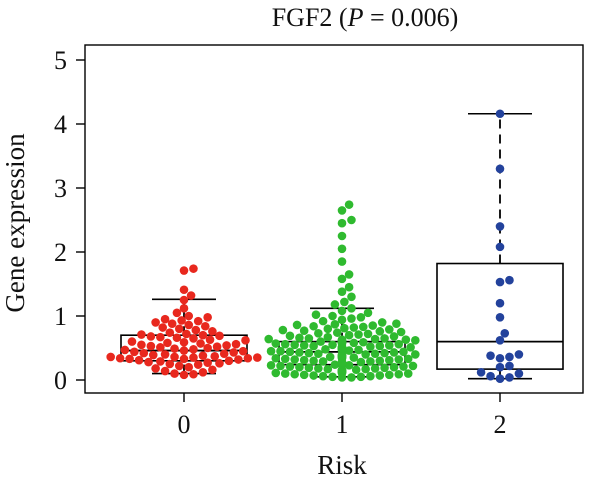  I want to click on x-tick-label: 0, so click(184, 424).